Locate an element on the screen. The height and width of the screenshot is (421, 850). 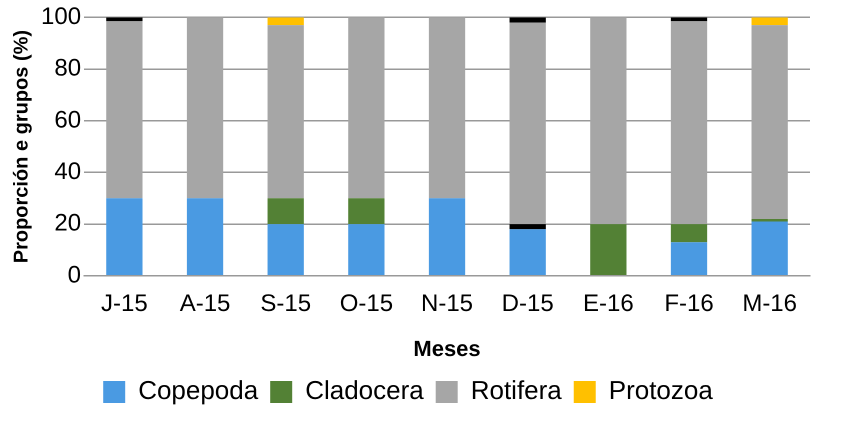
y-tick-label: 60 is located at coordinates (68, 120).